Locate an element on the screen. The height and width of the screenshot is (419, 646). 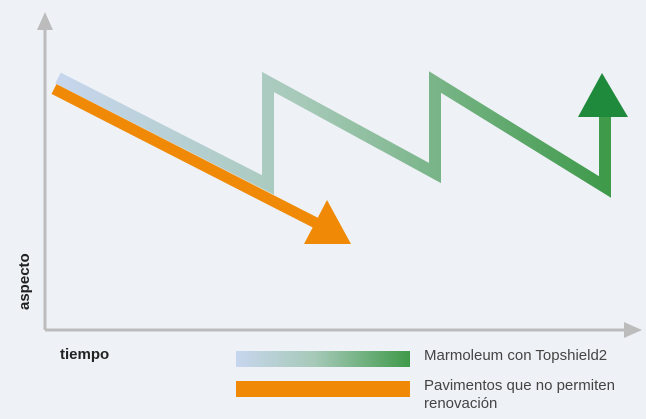
legend-item-marmoleum: Marmoleum con Topshield2 is located at coordinates (441, 362).